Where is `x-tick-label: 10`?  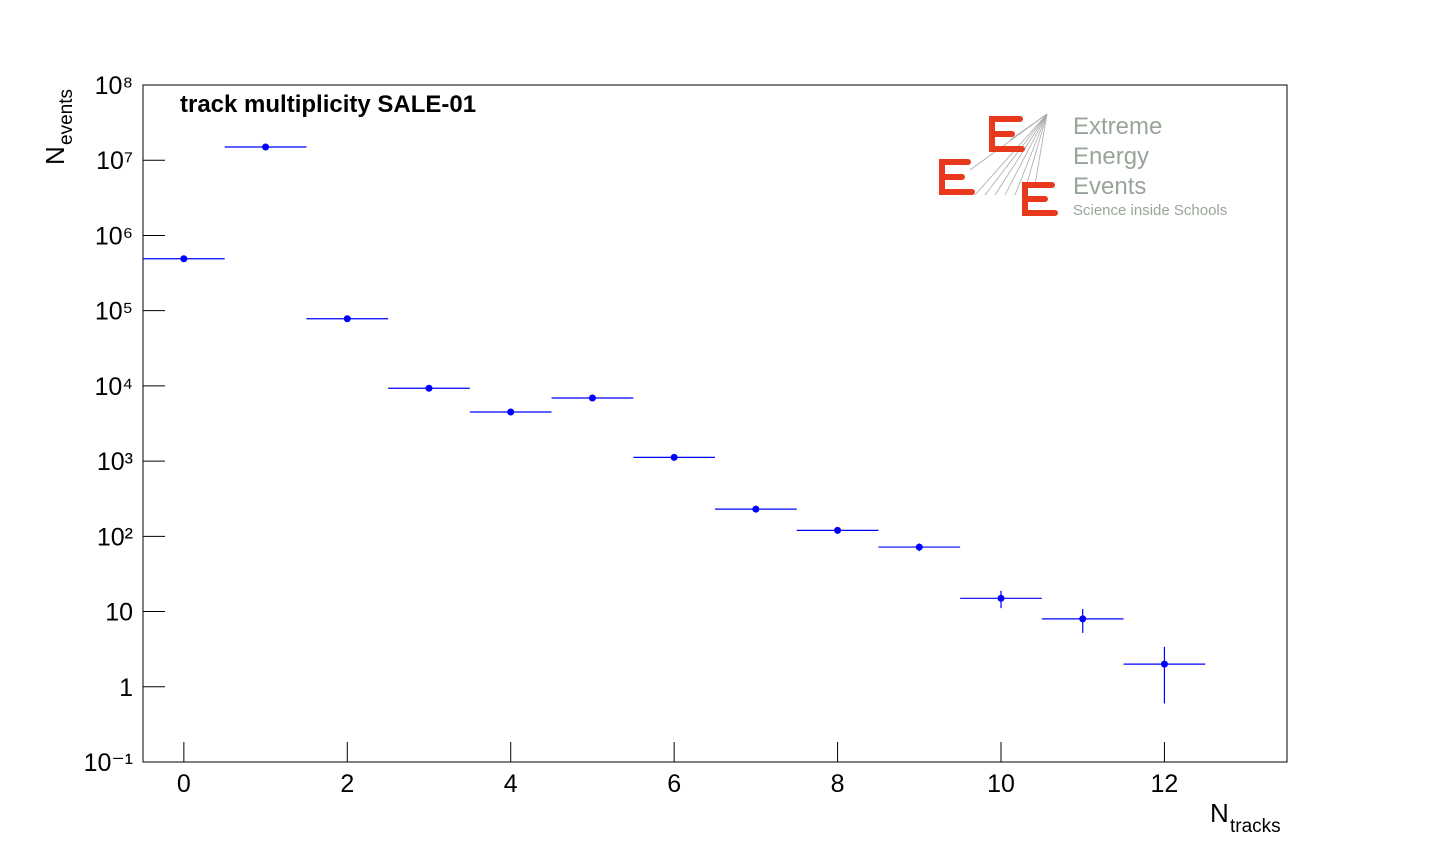
x-tick-label: 10 is located at coordinates (1001, 784).